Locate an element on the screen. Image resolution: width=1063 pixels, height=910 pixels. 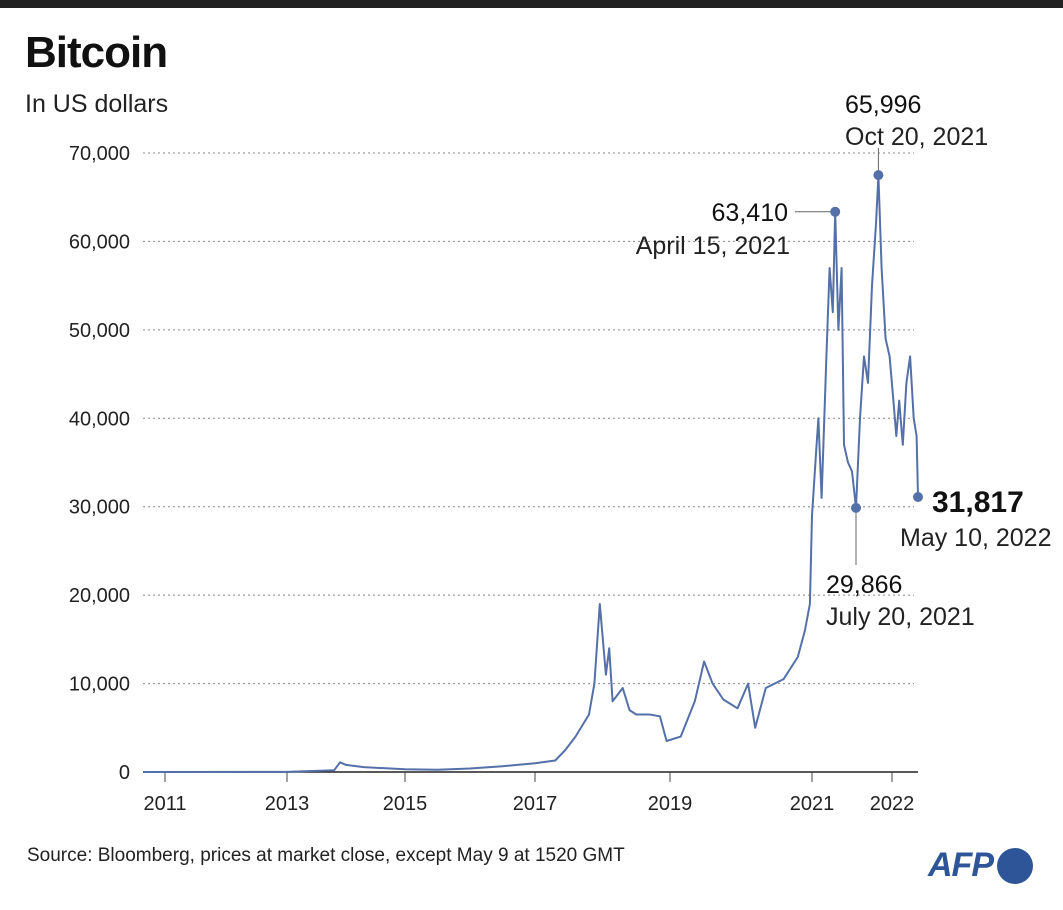
y-tick-label: 0 is located at coordinates (124, 773).